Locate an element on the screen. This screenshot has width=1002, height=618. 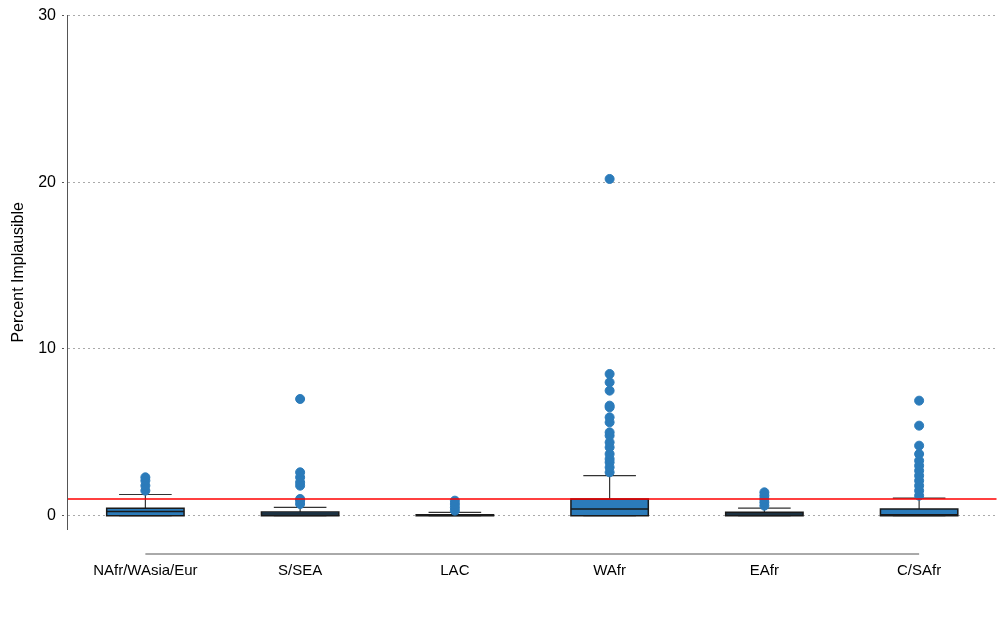
x-tick-label: S/SEA is located at coordinates (300, 570).